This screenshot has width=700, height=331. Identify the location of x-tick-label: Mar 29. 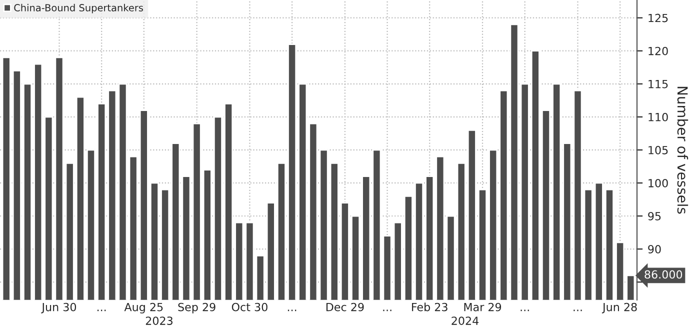
(483, 307).